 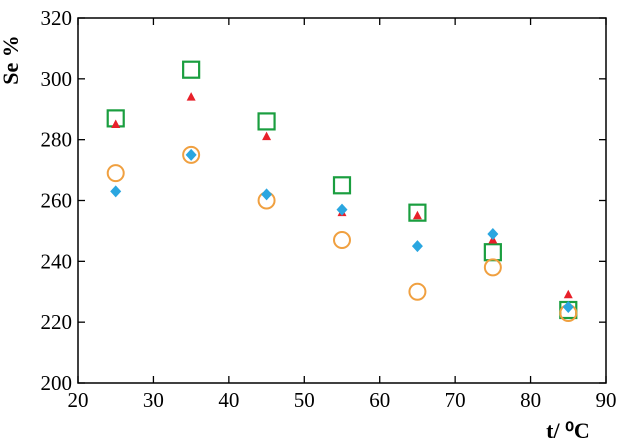 I want to click on x-tick-label: 30, so click(x=153, y=400).